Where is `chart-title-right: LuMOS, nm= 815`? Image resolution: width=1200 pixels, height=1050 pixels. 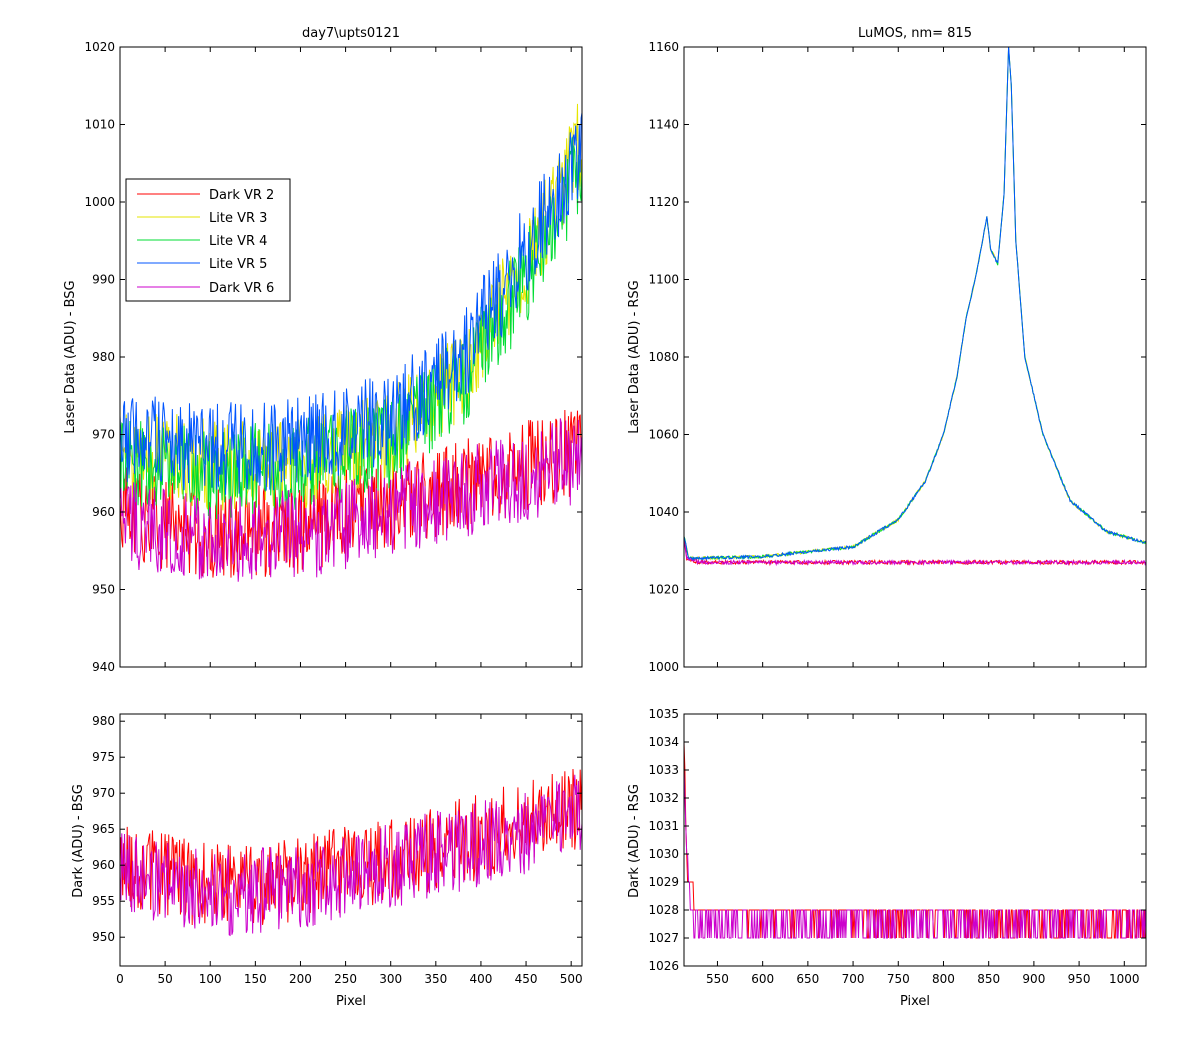 chart-title-right: LuMOS, nm= 815 is located at coordinates (915, 33).